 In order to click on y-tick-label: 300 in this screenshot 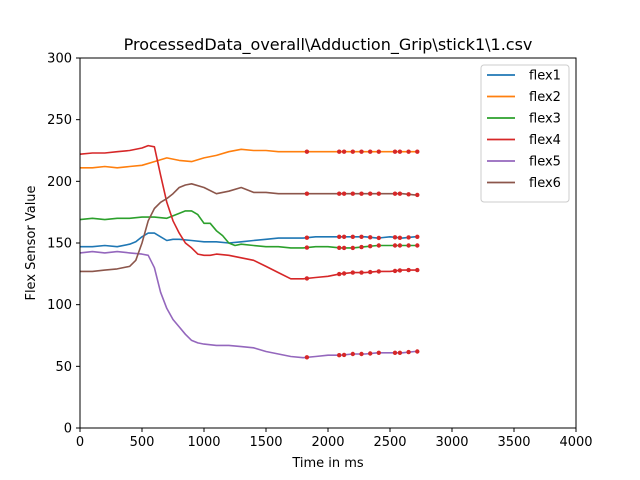, I will do `click(59, 59)`.